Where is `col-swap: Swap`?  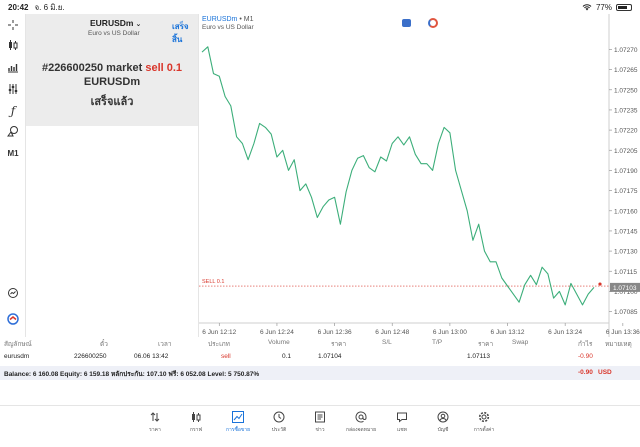
col-swap: Swap is located at coordinates (520, 342).